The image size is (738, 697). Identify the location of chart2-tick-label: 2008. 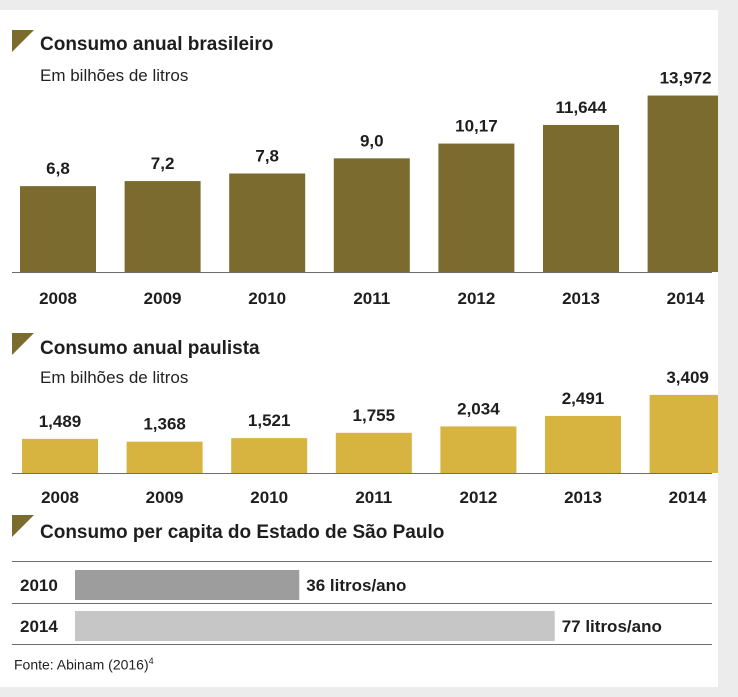
(60, 497).